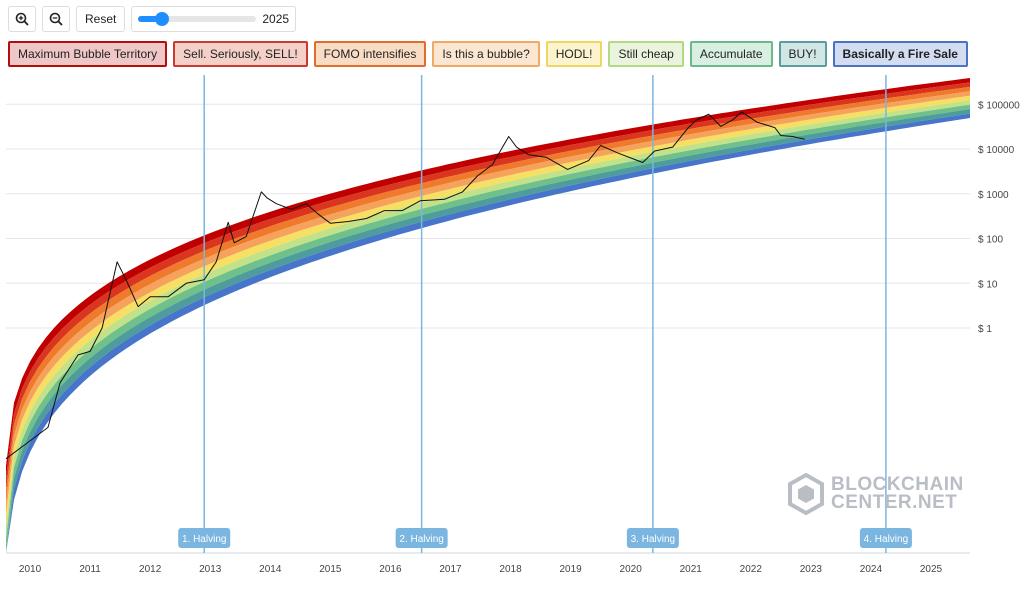 This screenshot has width=1023, height=589. I want to click on x-tick-label-2024: 2024, so click(871, 569).